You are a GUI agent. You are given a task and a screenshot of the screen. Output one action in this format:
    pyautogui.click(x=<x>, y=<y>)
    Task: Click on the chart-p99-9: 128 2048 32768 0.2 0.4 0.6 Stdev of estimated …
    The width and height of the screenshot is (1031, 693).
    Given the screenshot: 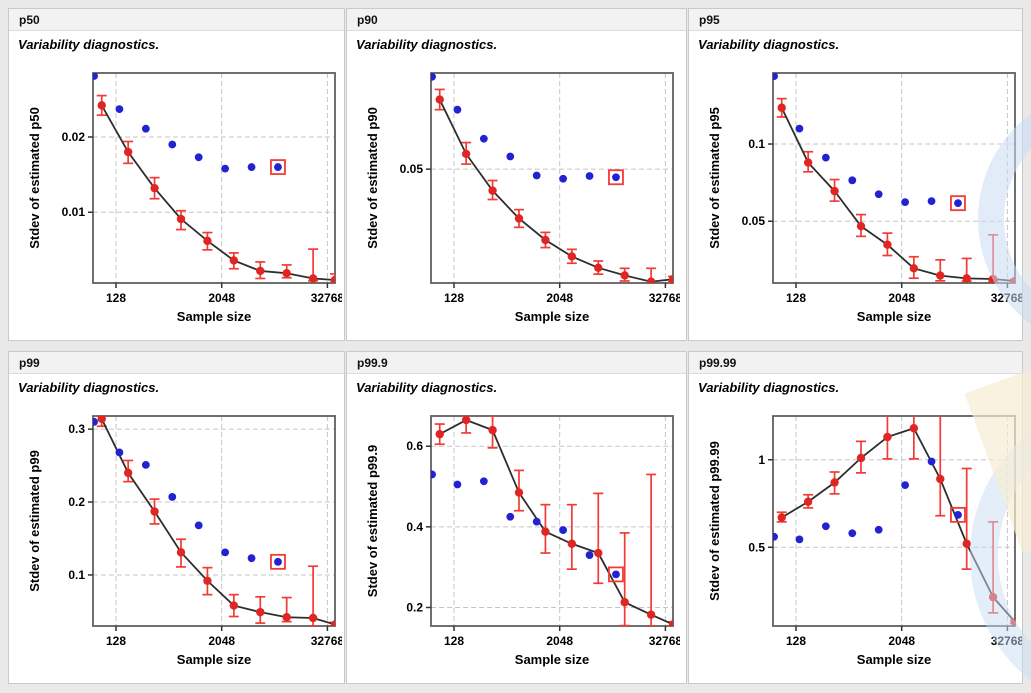 What is the action you would take?
    pyautogui.click(x=513, y=537)
    